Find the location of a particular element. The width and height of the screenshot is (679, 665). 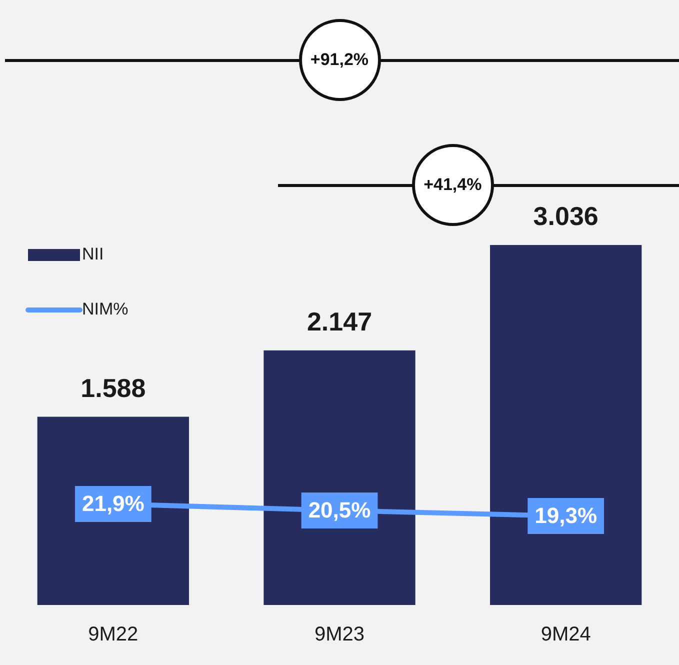

data-label: 1.588 is located at coordinates (113, 387).